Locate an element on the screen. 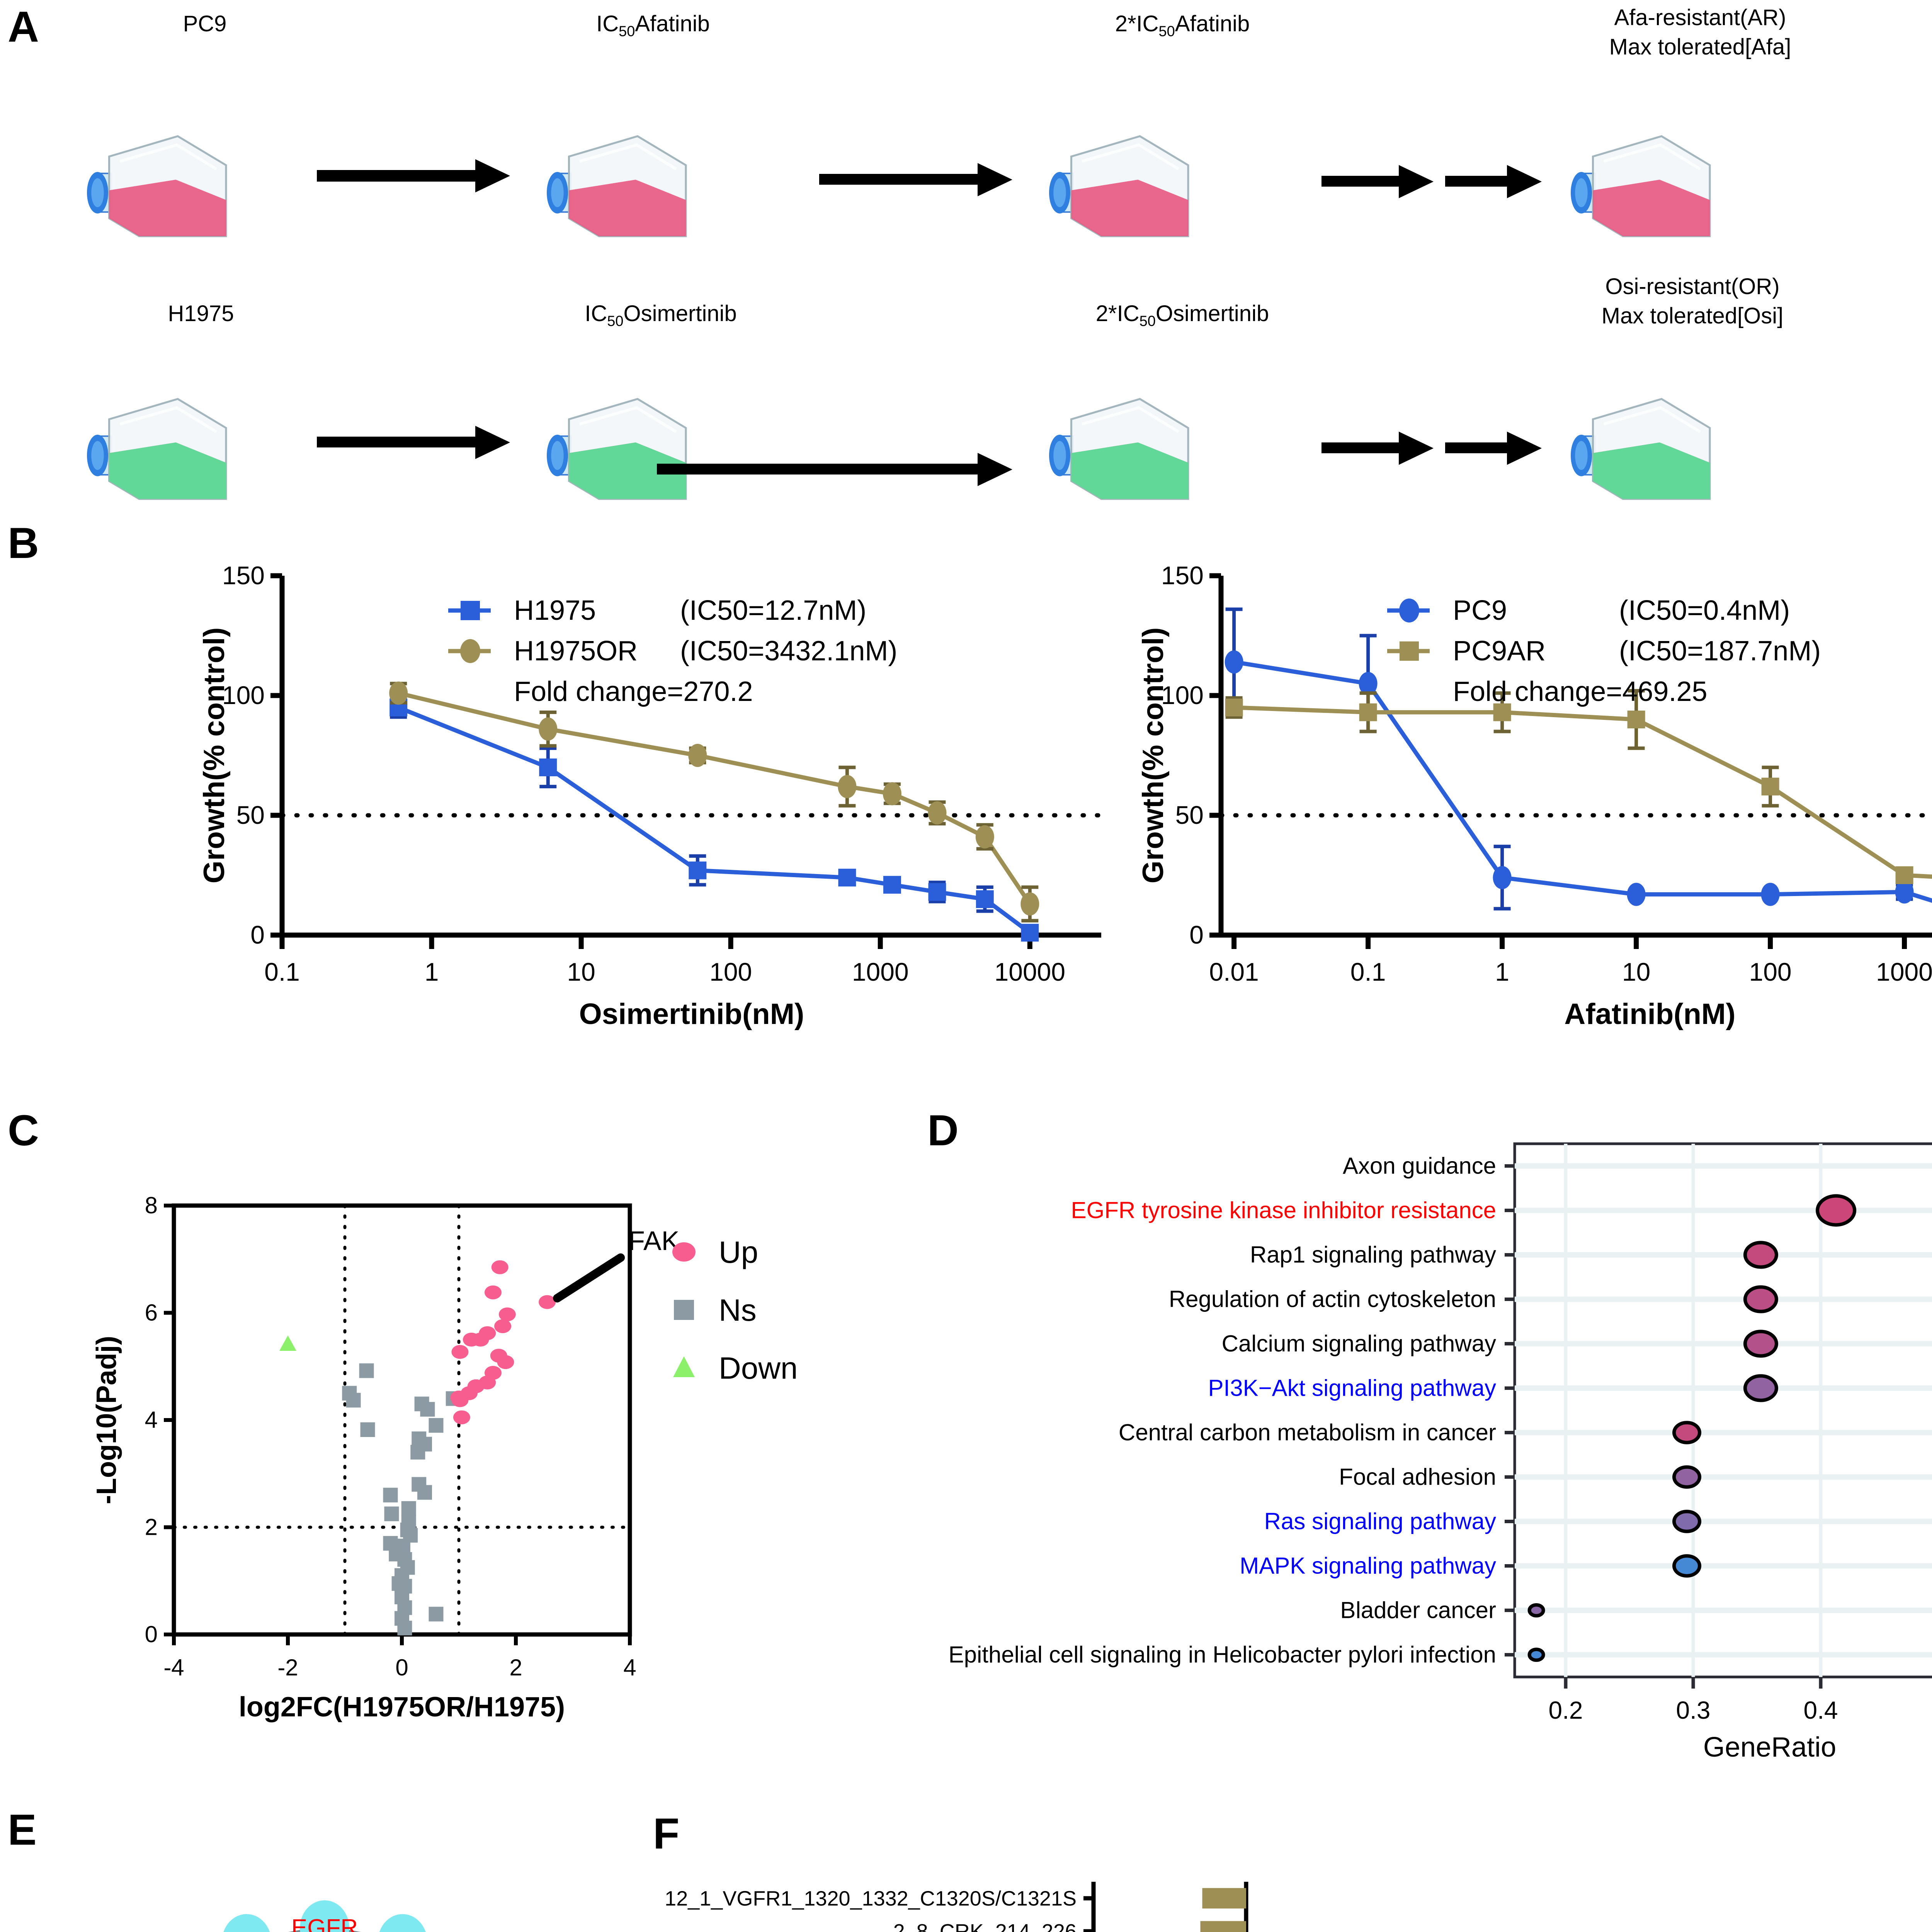  step2-post: Afatinib is located at coordinates (1212, 23).